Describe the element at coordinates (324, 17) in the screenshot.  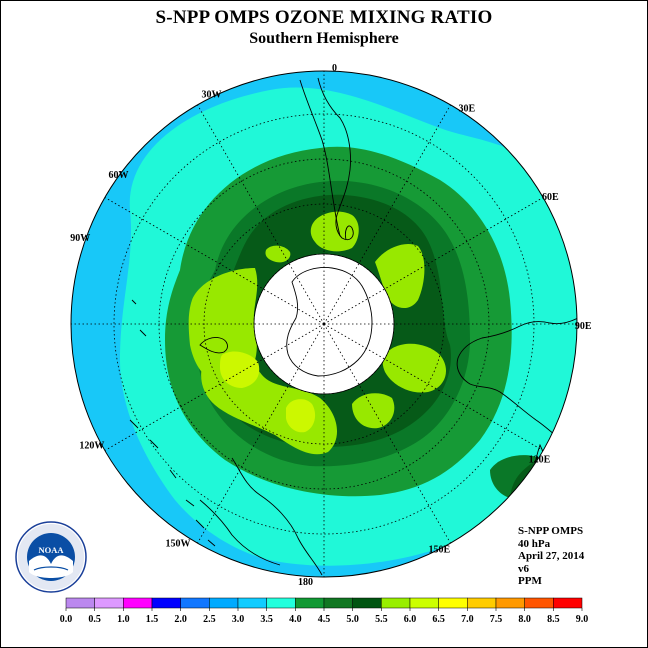
I see `map-title: S-NPP OMPS OZONE MIXING RATIO` at that location.